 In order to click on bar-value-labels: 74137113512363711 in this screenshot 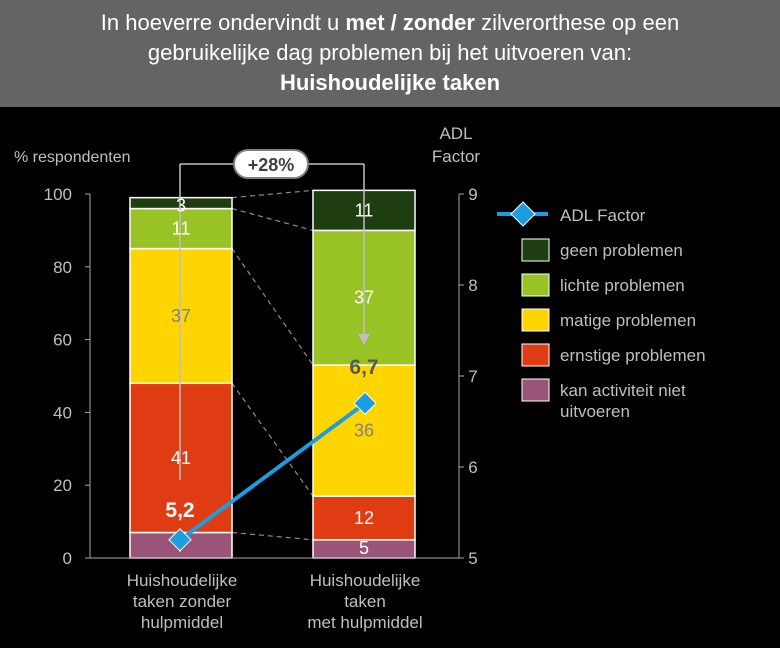, I will do `click(272, 377)`.